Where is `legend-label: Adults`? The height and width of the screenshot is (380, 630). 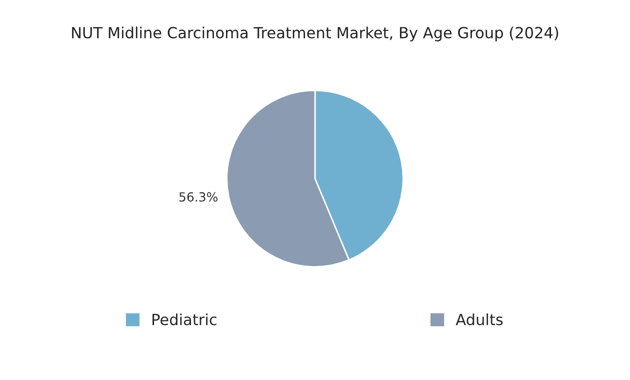 legend-label: Adults is located at coordinates (479, 319).